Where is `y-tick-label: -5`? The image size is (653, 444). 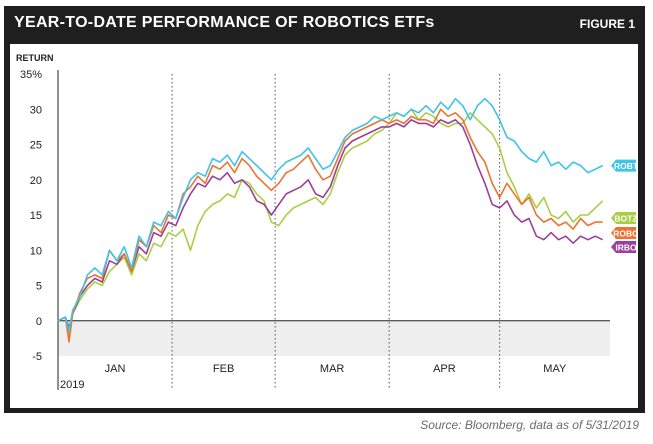 y-tick-label: -5 is located at coordinates (37, 357).